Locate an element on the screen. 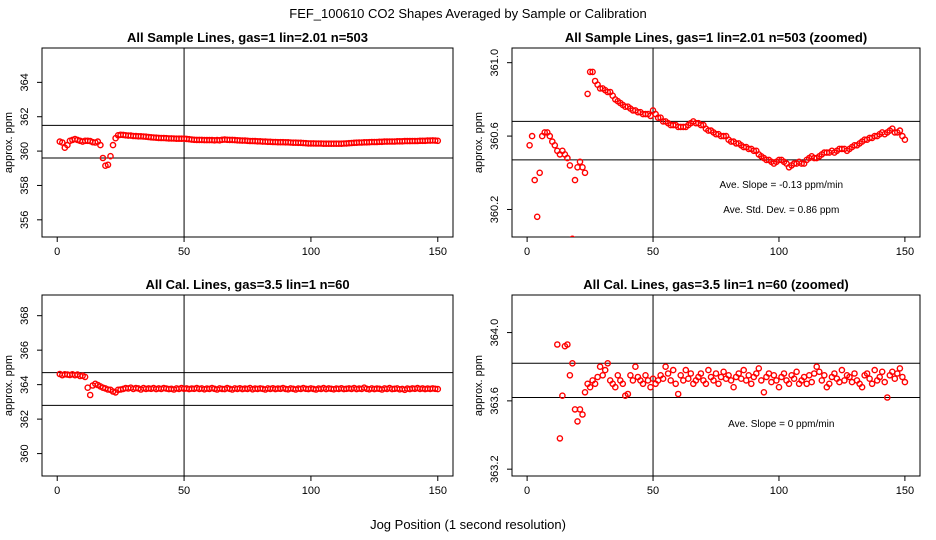 This screenshot has width=936, height=540. annotation-text: Ave. Slope = -0.13 ppm/min is located at coordinates (782, 185).